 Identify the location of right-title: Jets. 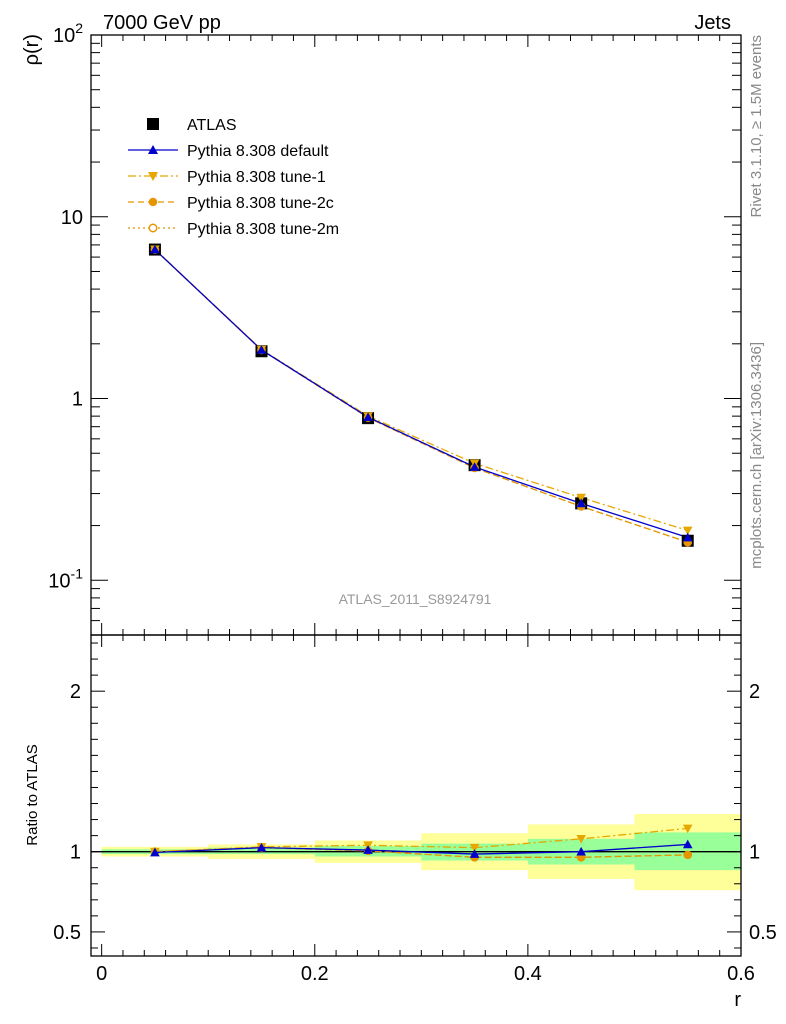
(712, 23).